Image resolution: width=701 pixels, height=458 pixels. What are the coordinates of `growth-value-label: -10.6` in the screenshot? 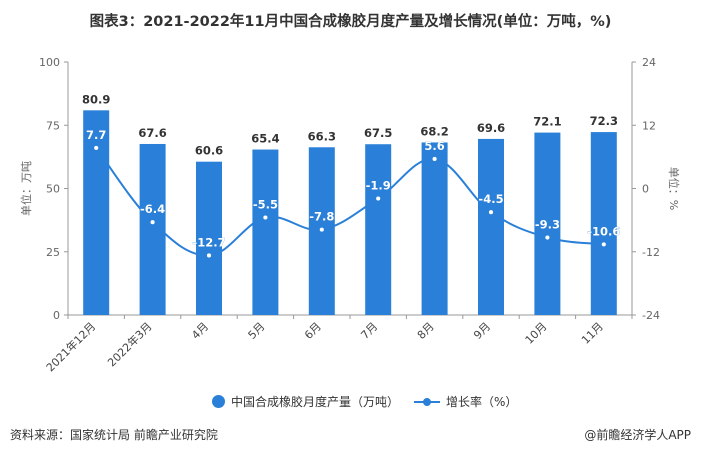 It's located at (603, 231).